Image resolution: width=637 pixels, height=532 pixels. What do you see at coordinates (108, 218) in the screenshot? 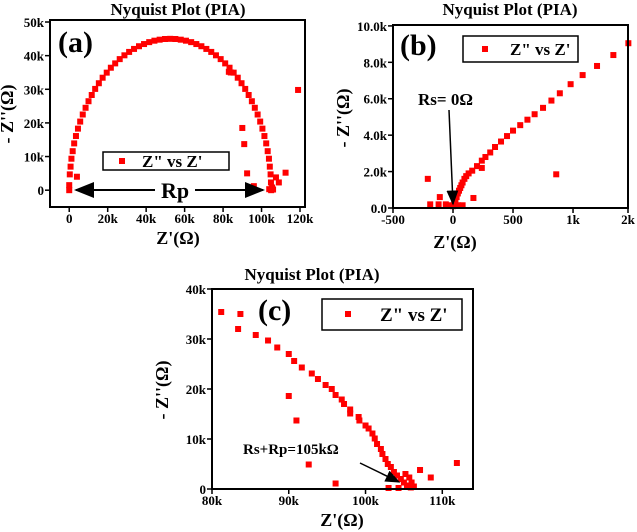
I see `x-tick-label: 20k` at bounding box center [108, 218].